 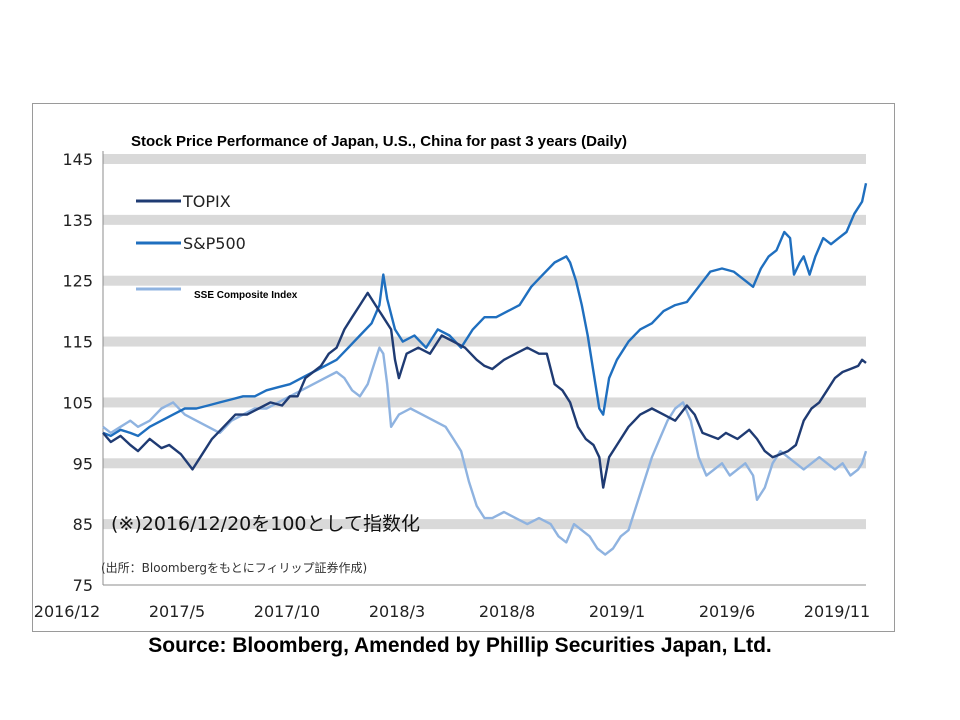 I want to click on legend: TOPIX S&P500 SSE Composite Index, so click(x=217, y=246).